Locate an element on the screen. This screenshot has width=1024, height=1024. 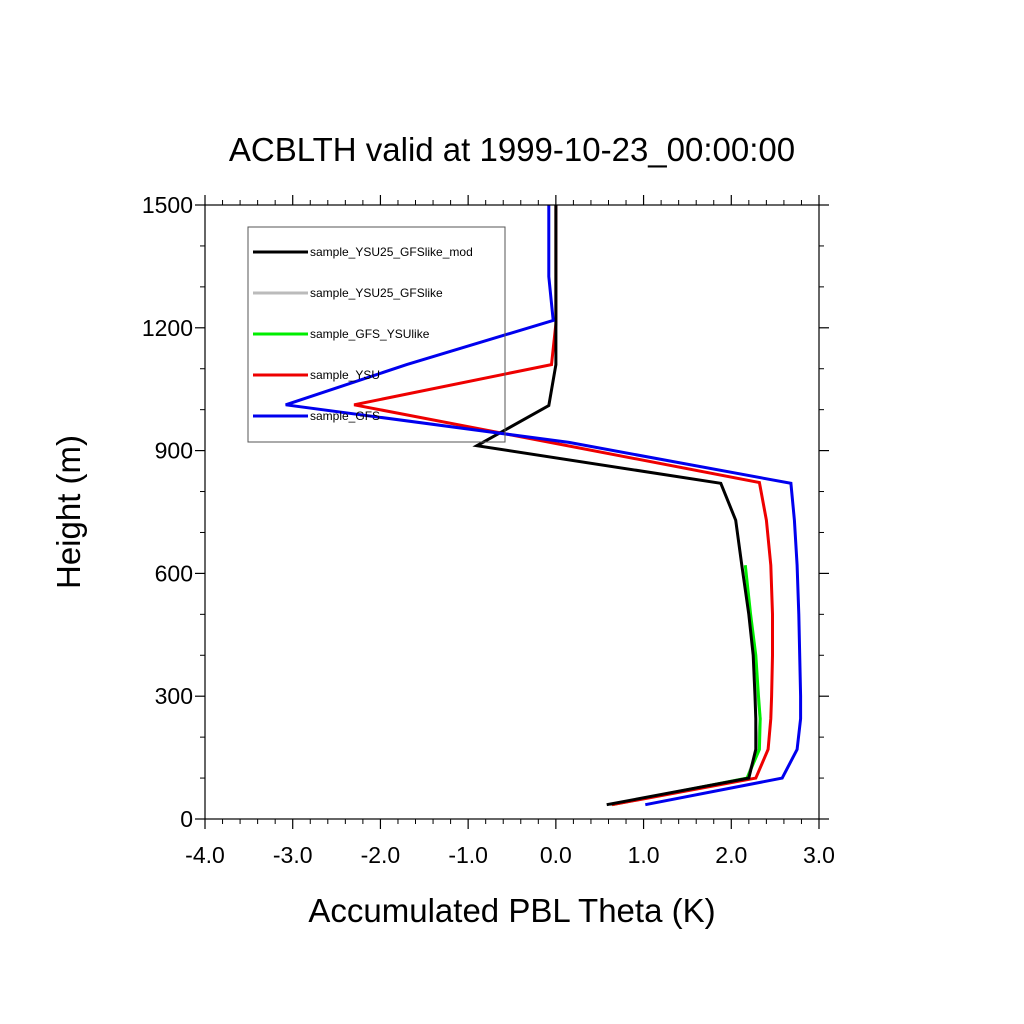
x-tick-label: -1.0 is located at coordinates (468, 855).